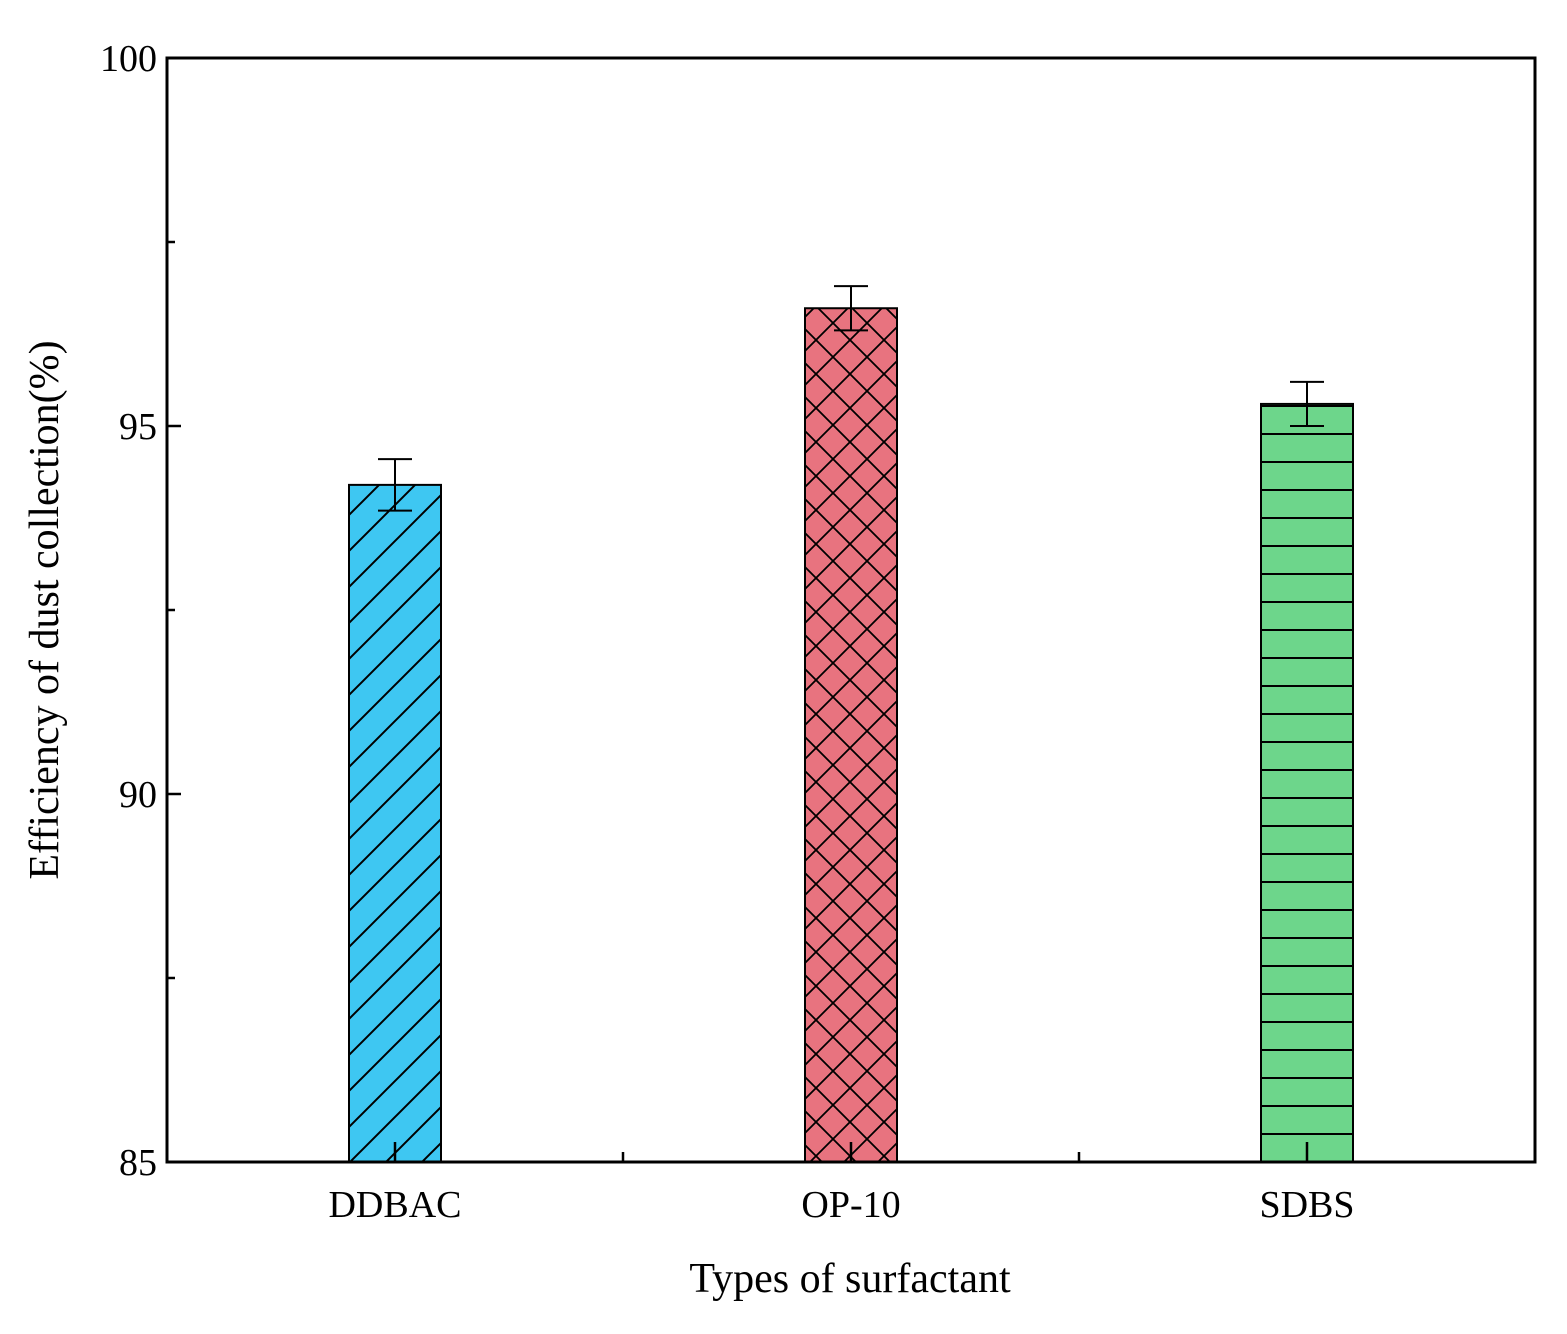 This screenshot has width=1567, height=1334. Describe the element at coordinates (45, 609) in the screenshot. I see `y-axis-title: Efficiency of dust collection(%)` at that location.